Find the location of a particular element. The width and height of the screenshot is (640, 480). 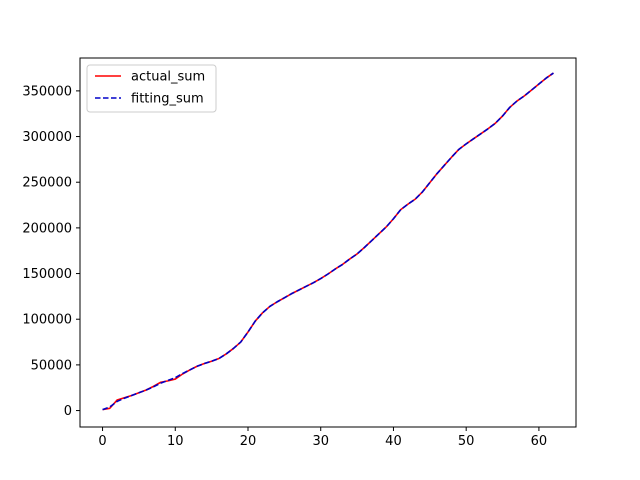

legend: actual_sum fitting_sum is located at coordinates (151, 88).